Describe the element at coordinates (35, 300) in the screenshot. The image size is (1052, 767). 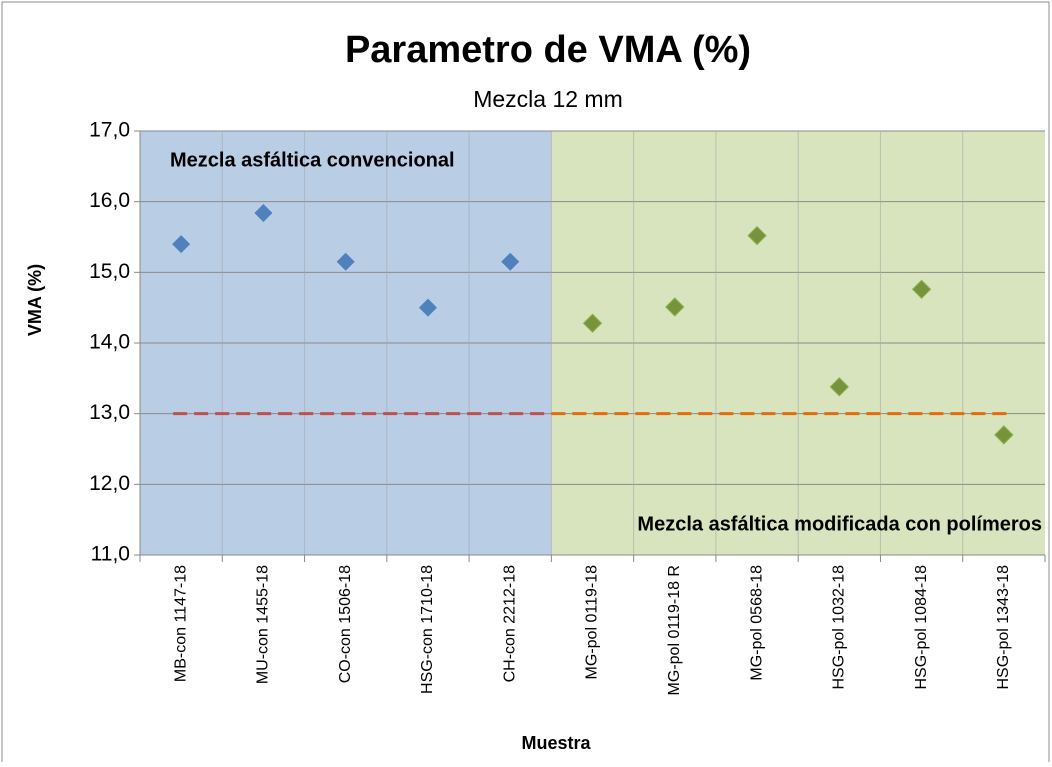
I see `y-axis-label: VMA (%)` at that location.